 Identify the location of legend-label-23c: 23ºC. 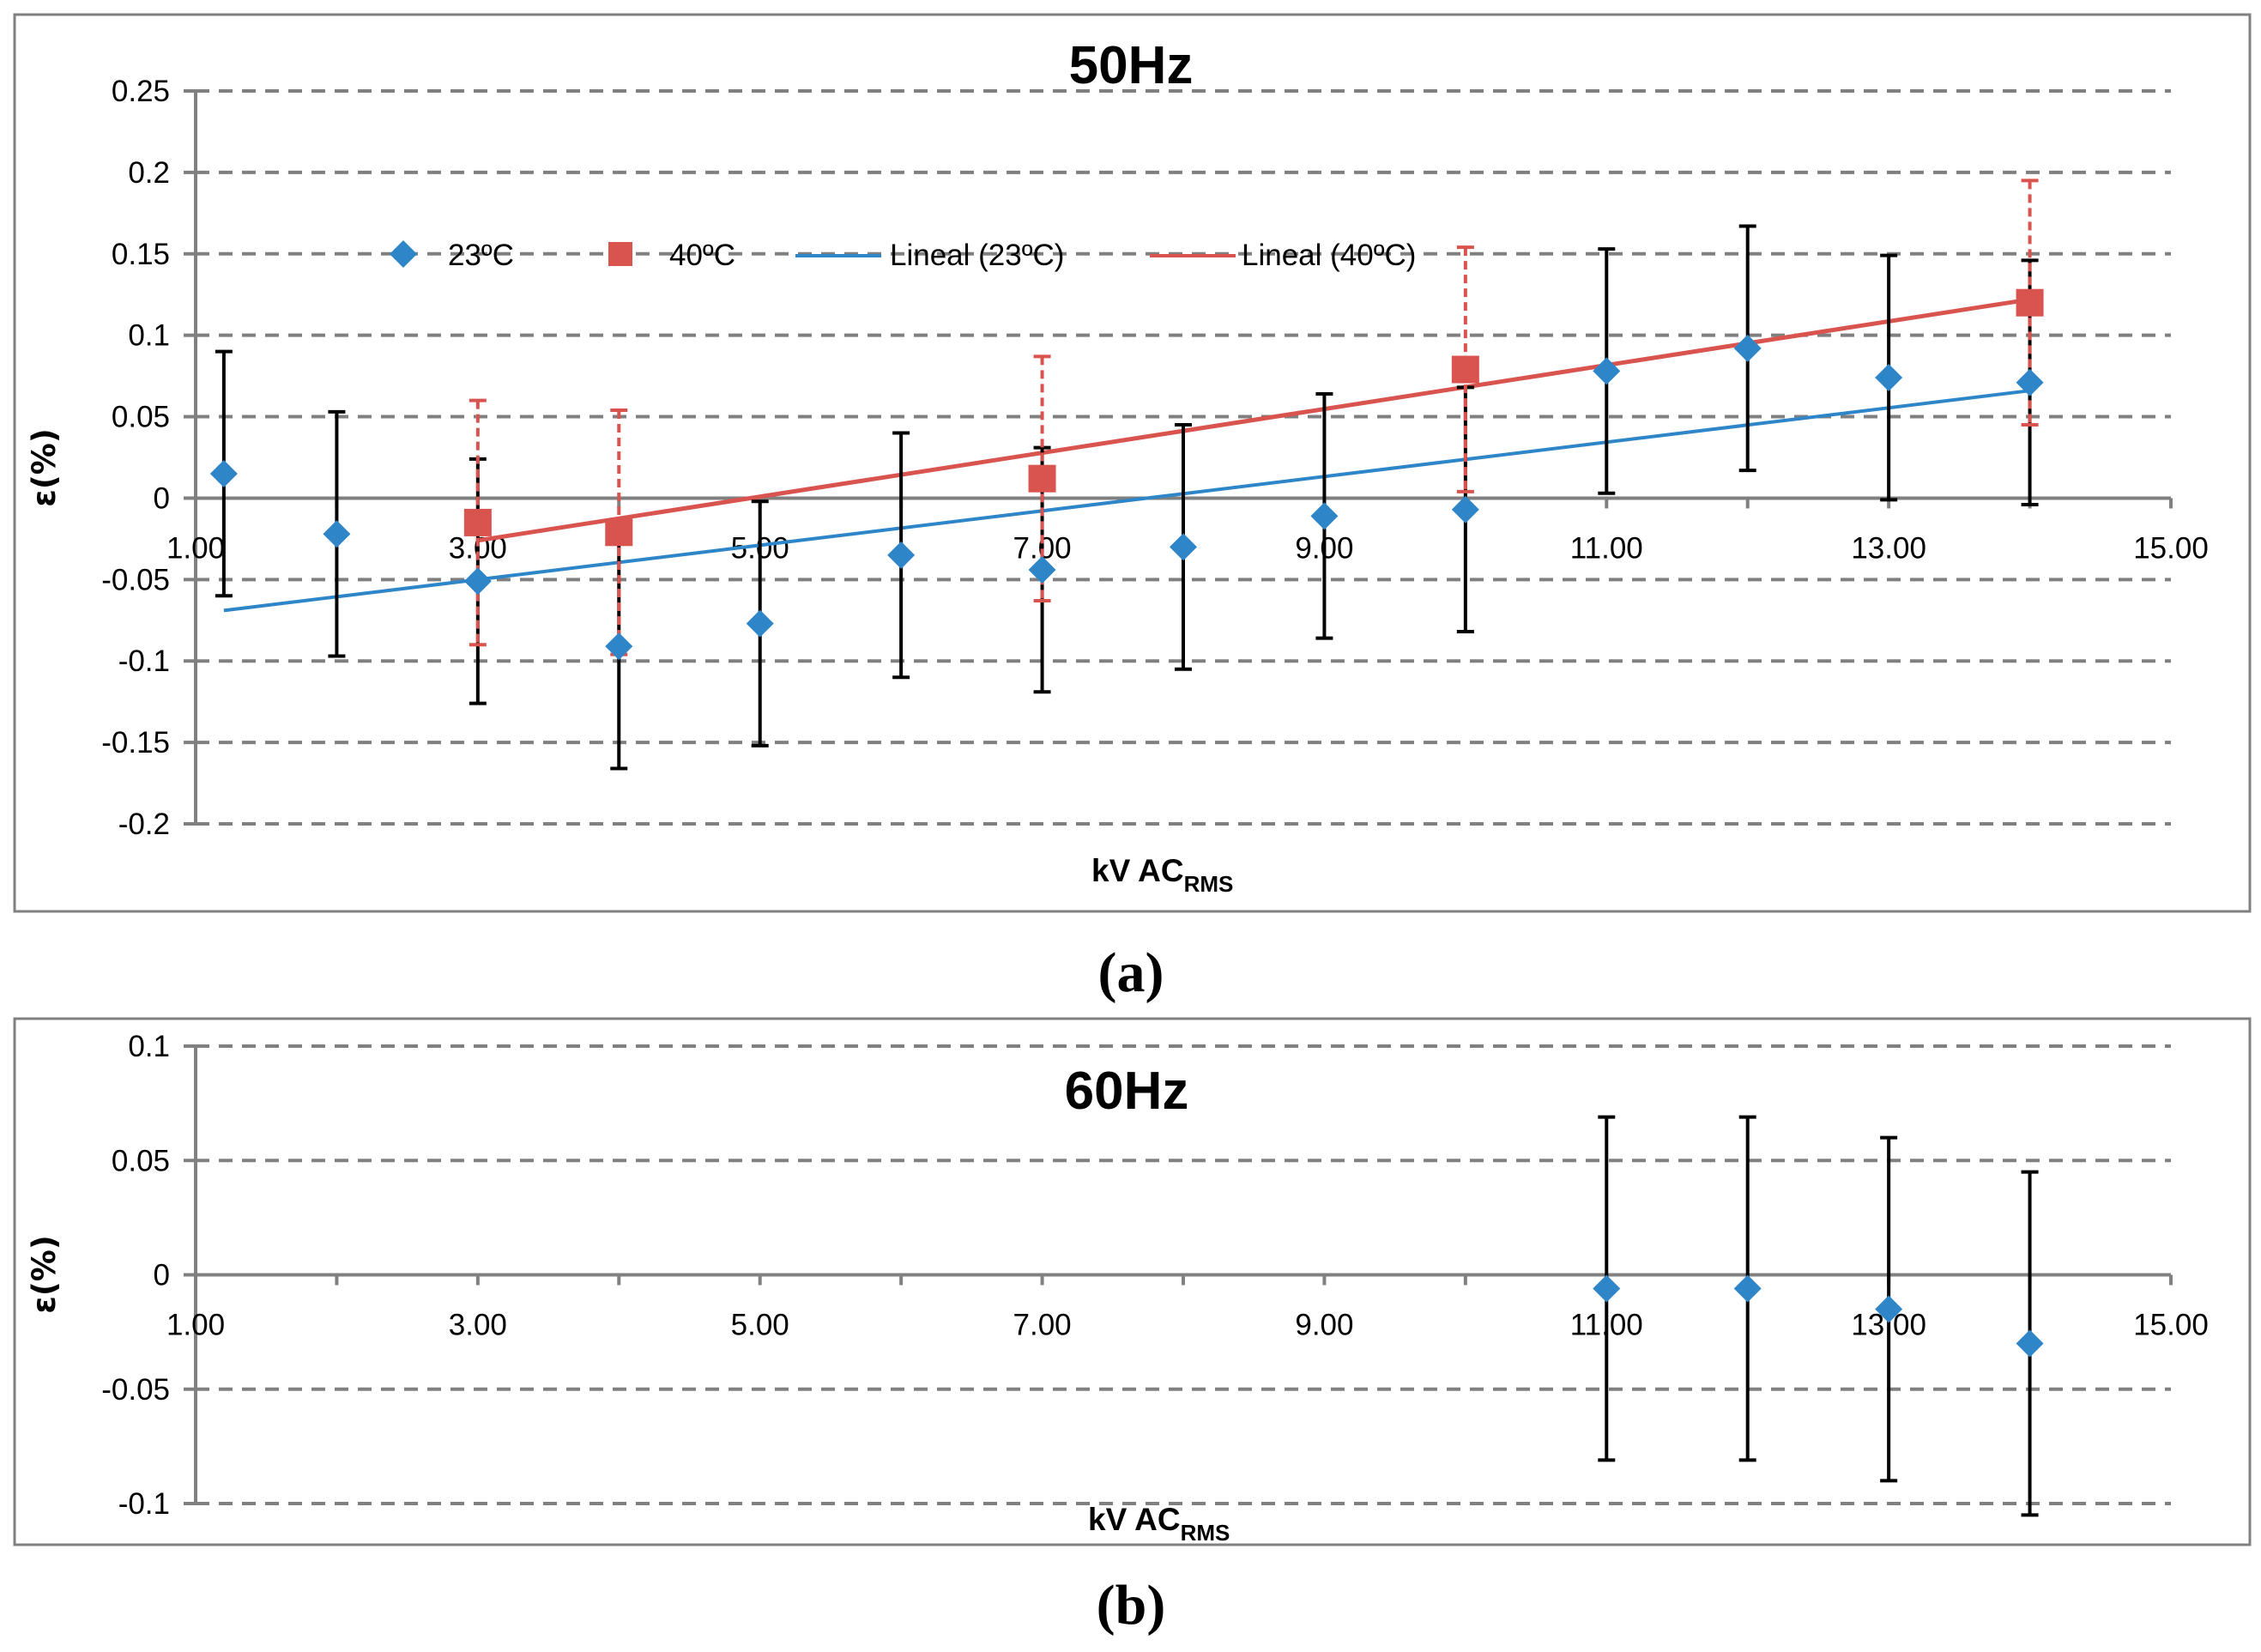
(481, 256).